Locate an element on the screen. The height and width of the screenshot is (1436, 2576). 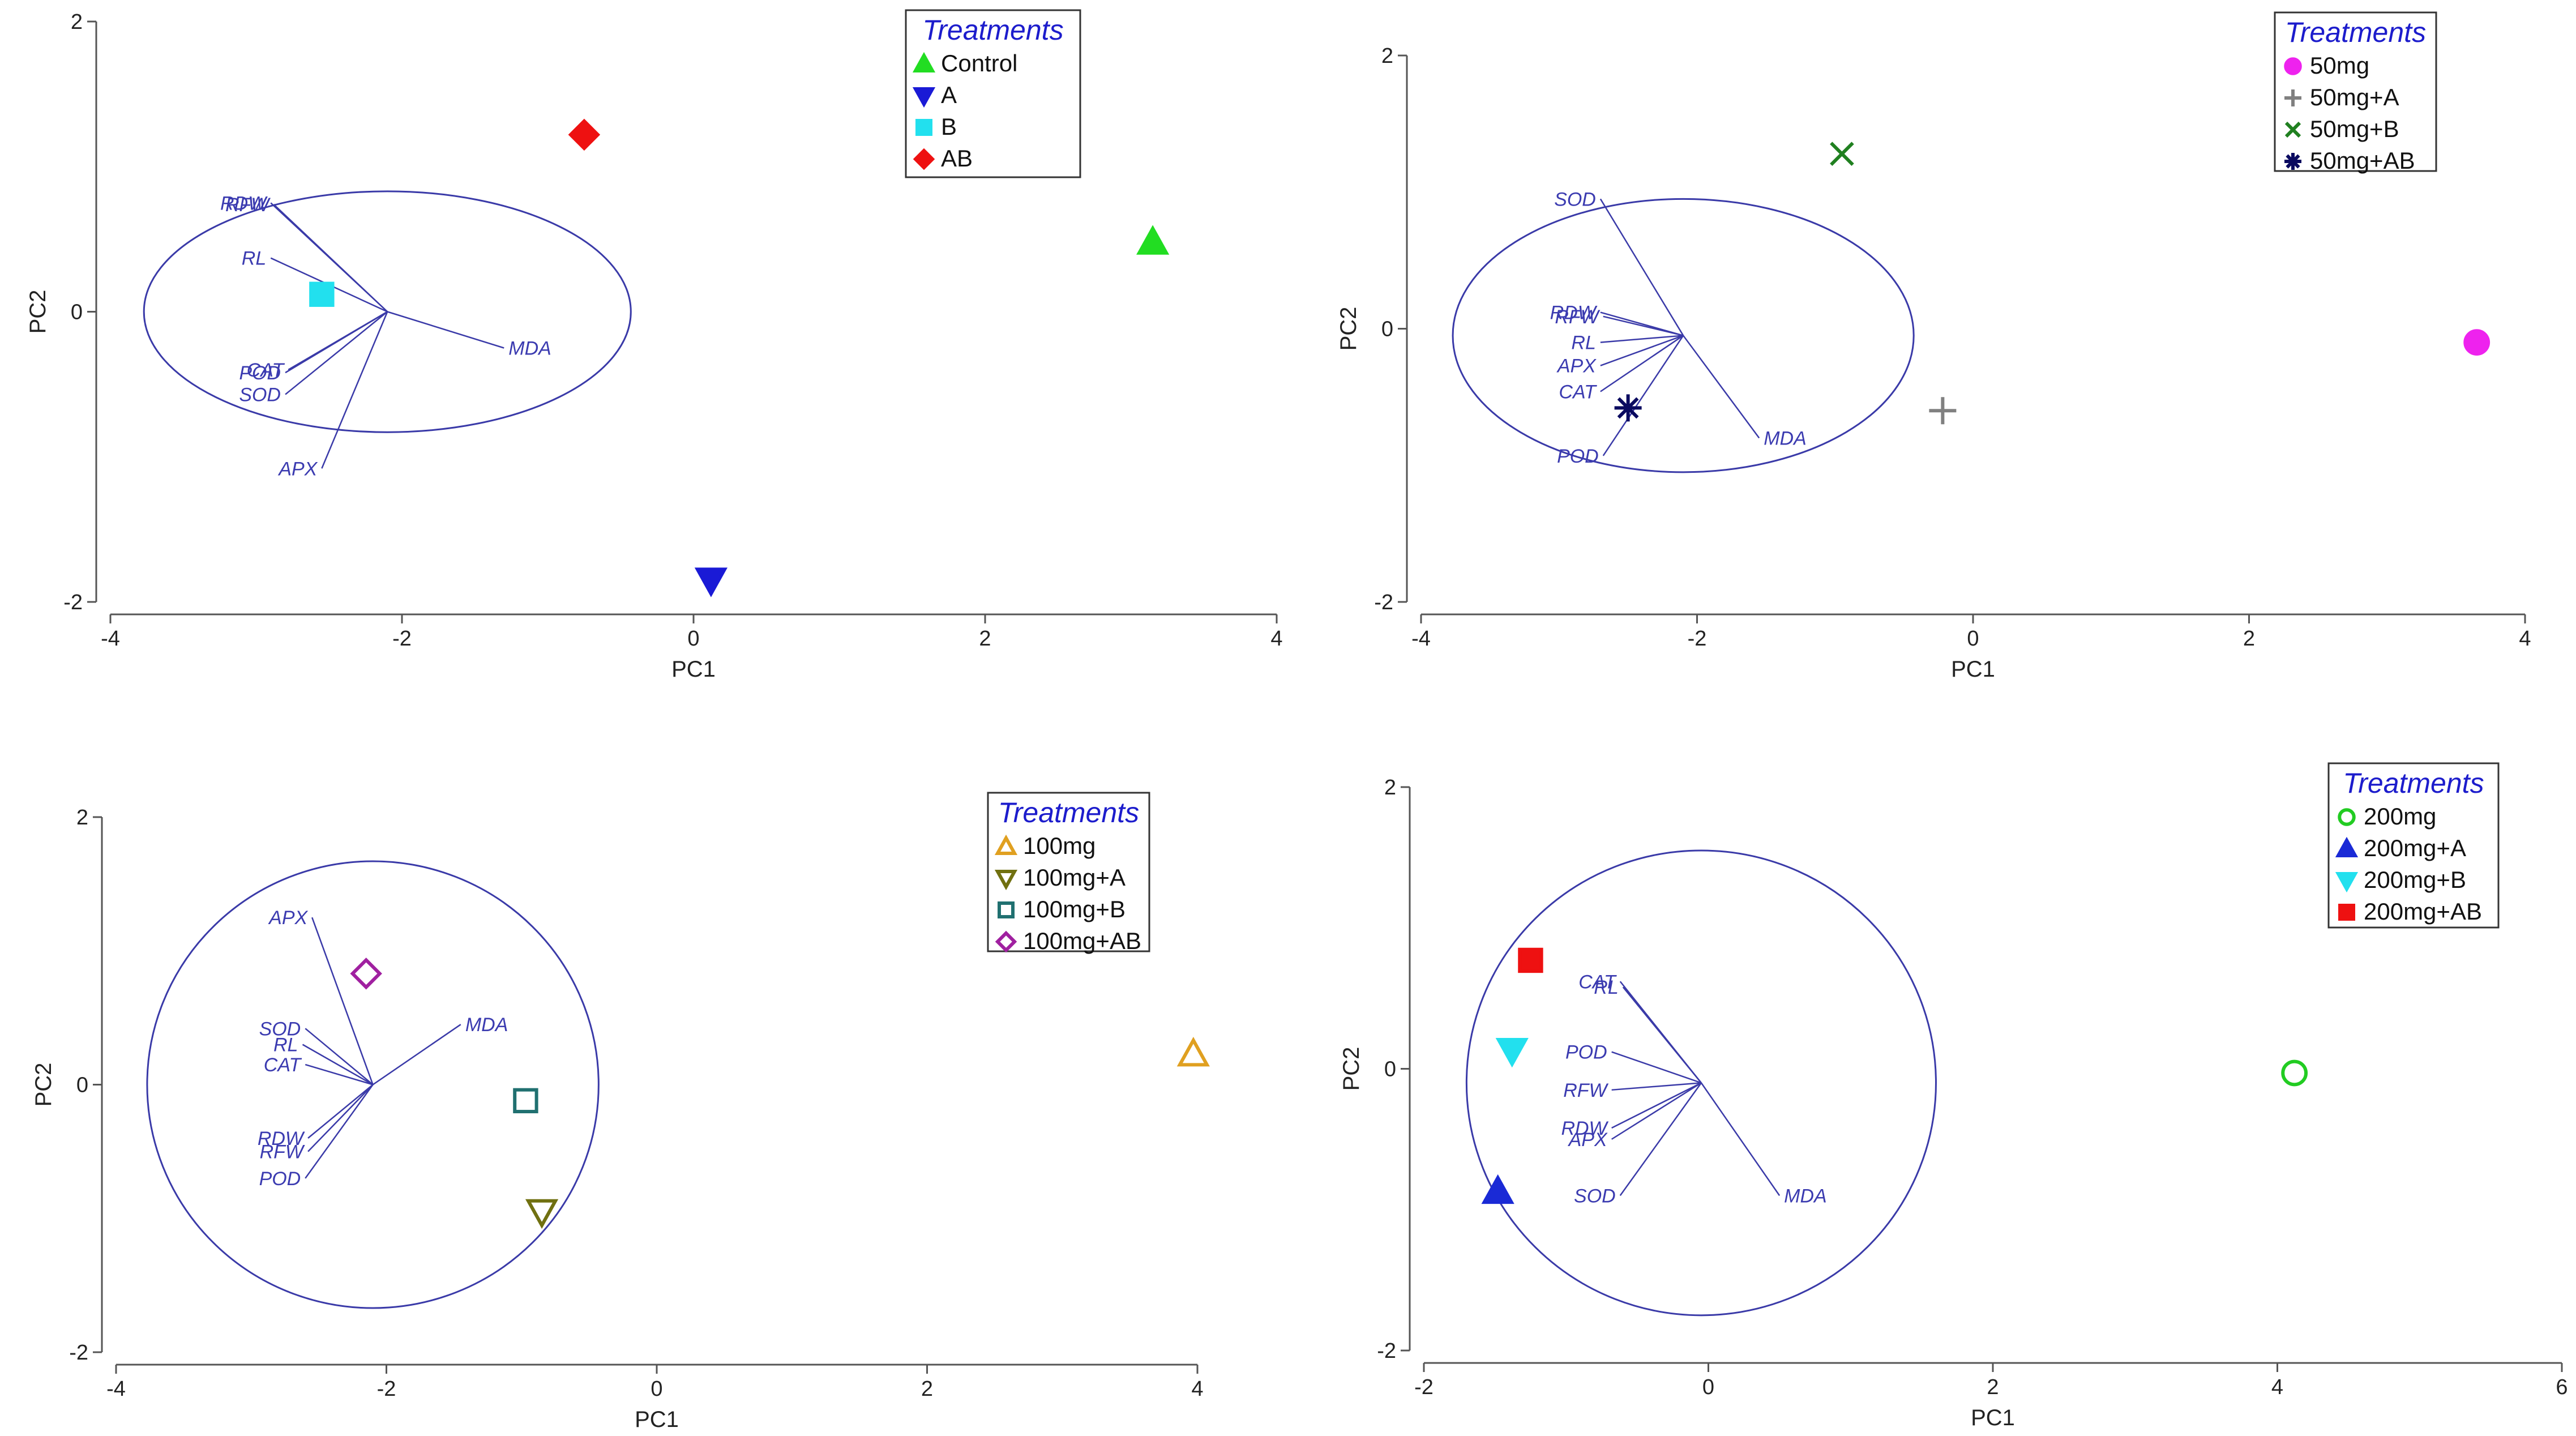
legend: Treatments Control AB AB is located at coordinates (993, 93).